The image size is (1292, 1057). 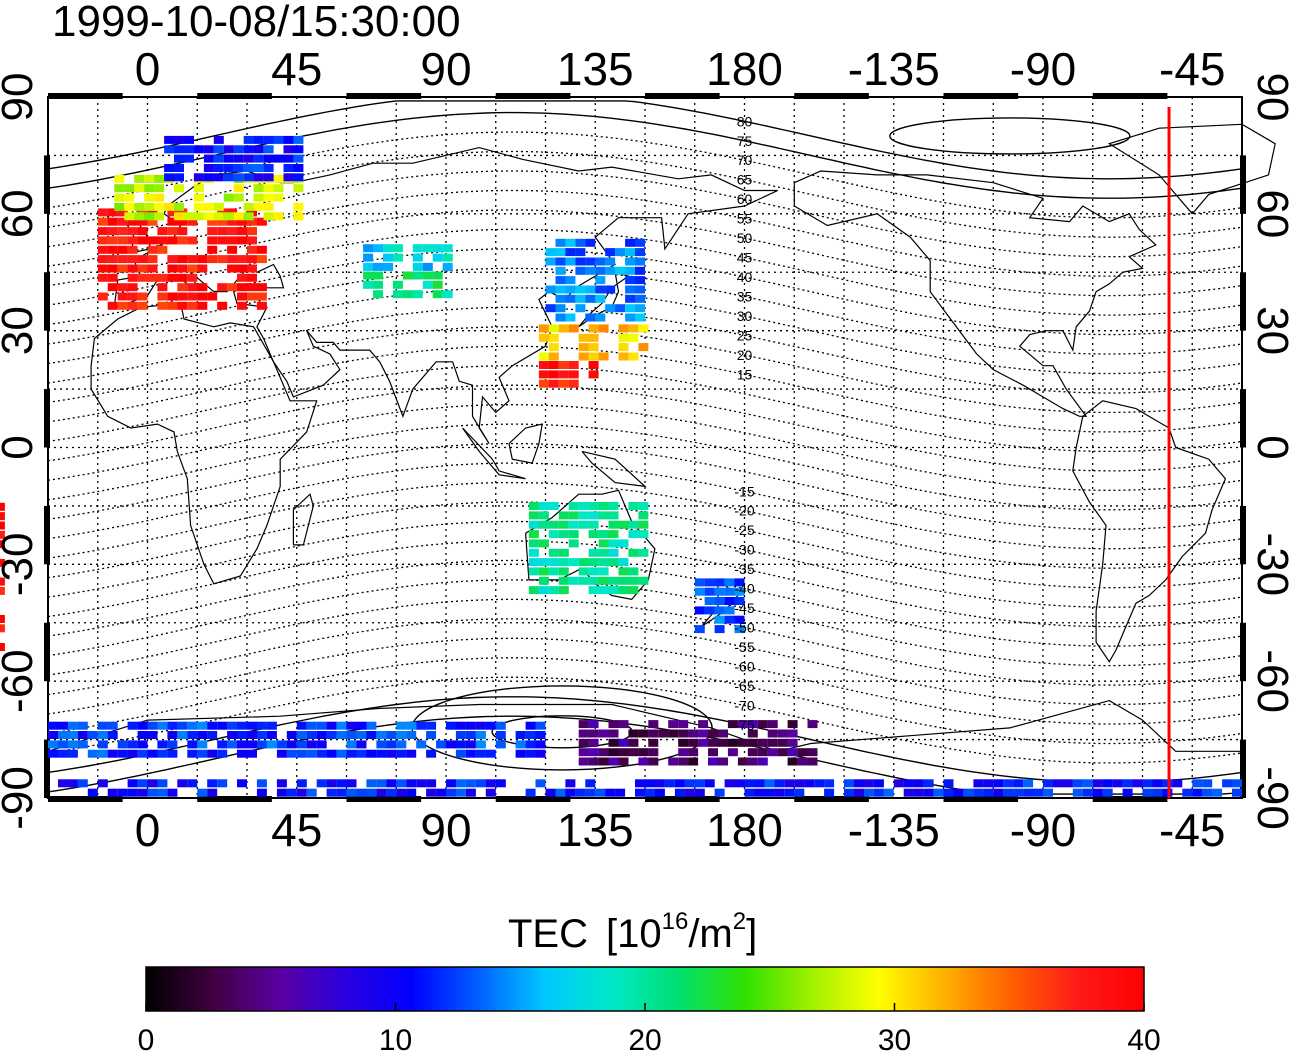 I want to click on left-latitude-labels: 90 60 30 0 -30 -60 -90, so click(x=21, y=451).